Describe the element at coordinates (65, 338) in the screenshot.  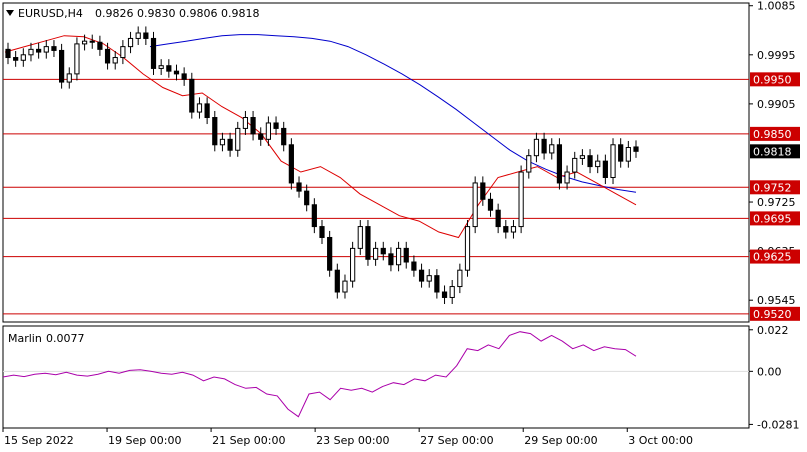
I see `oscillator-value: 0.0077` at that location.